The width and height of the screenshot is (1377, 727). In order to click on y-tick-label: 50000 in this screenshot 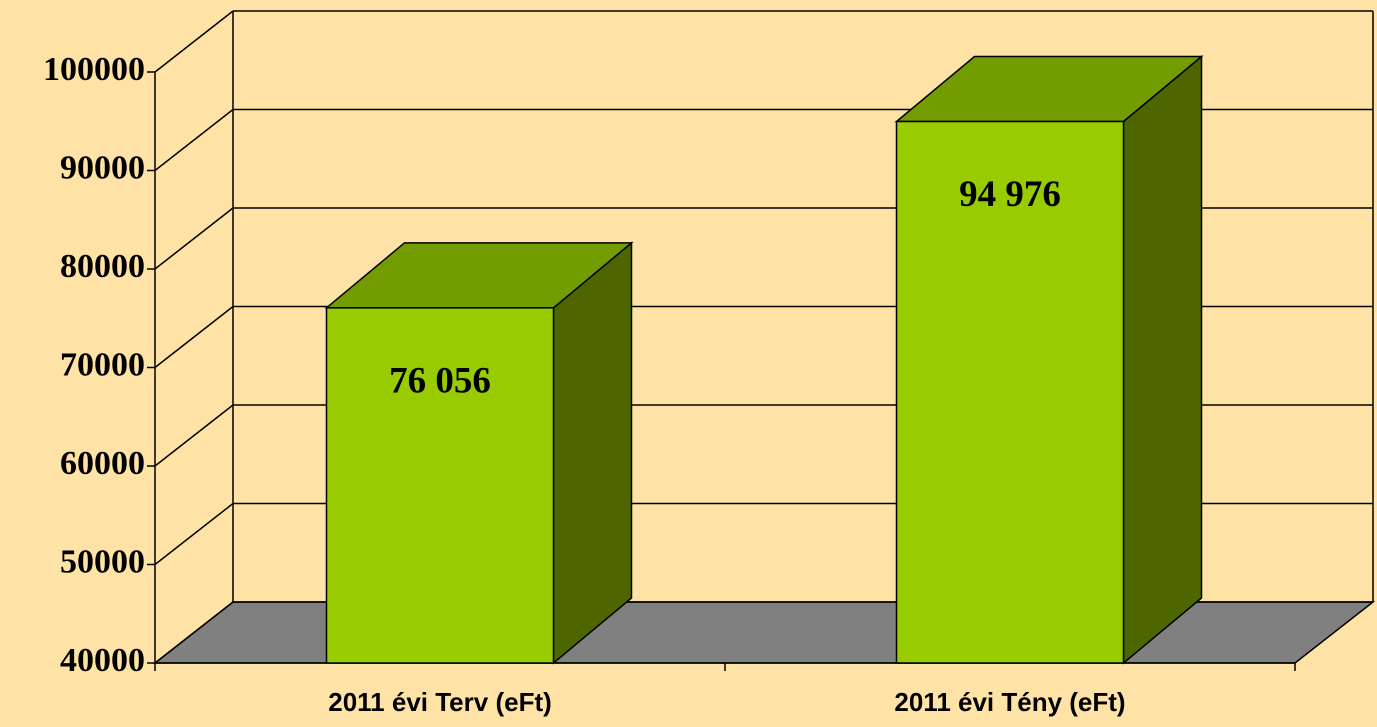, I will do `click(102, 561)`.